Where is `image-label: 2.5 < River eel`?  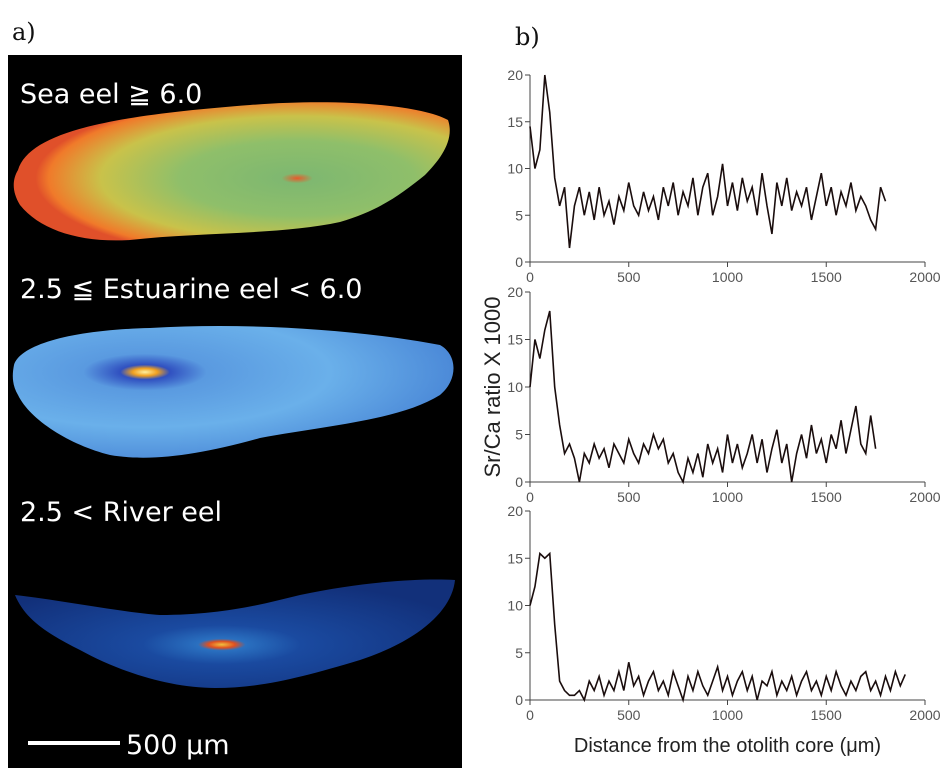
image-label: 2.5 < River eel is located at coordinates (121, 512).